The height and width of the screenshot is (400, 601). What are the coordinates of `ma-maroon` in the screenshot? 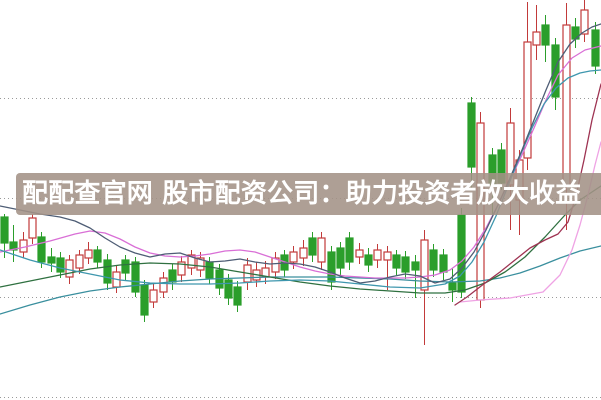 It's located at (527, 194).